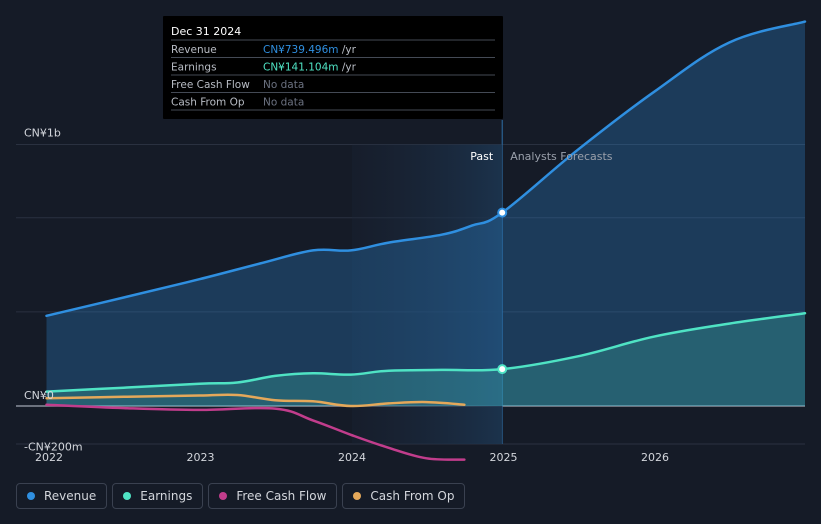 Image resolution: width=821 pixels, height=524 pixels. What do you see at coordinates (39, 395) in the screenshot?
I see `y-tick-label-cn-0: CN¥0` at bounding box center [39, 395].